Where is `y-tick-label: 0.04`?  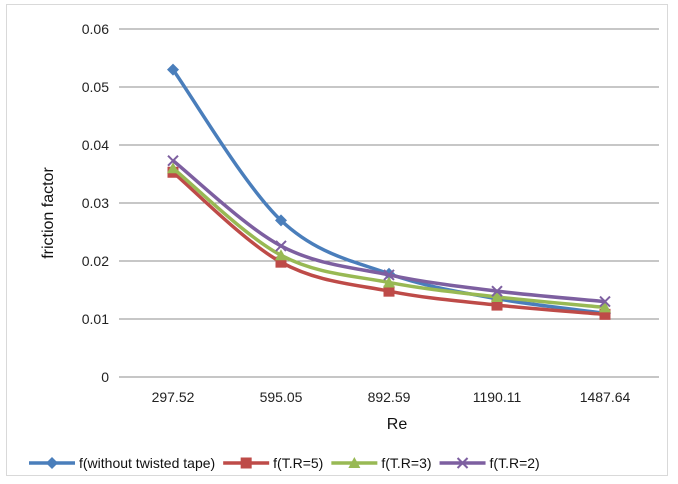
y-tick-label: 0.04 is located at coordinates (95, 145).